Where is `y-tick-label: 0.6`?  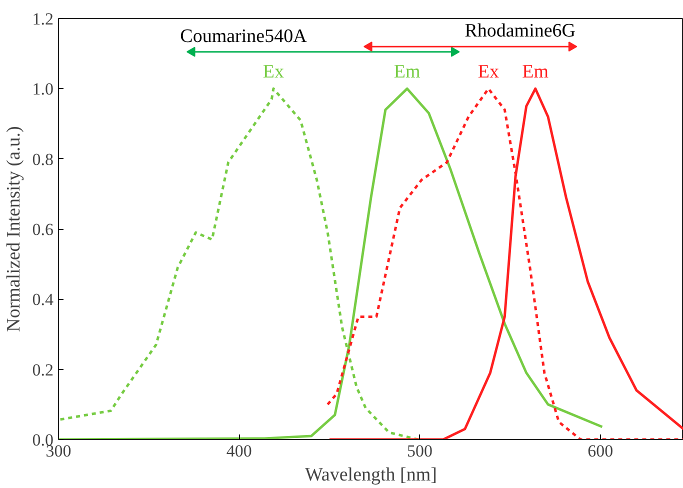
y-tick-label: 0.6 is located at coordinates (43, 229).